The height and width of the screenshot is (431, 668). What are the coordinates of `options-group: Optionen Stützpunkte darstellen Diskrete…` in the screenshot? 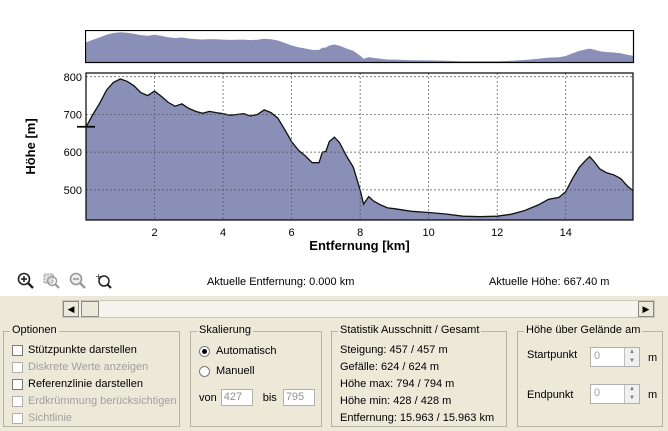 It's located at (91, 375).